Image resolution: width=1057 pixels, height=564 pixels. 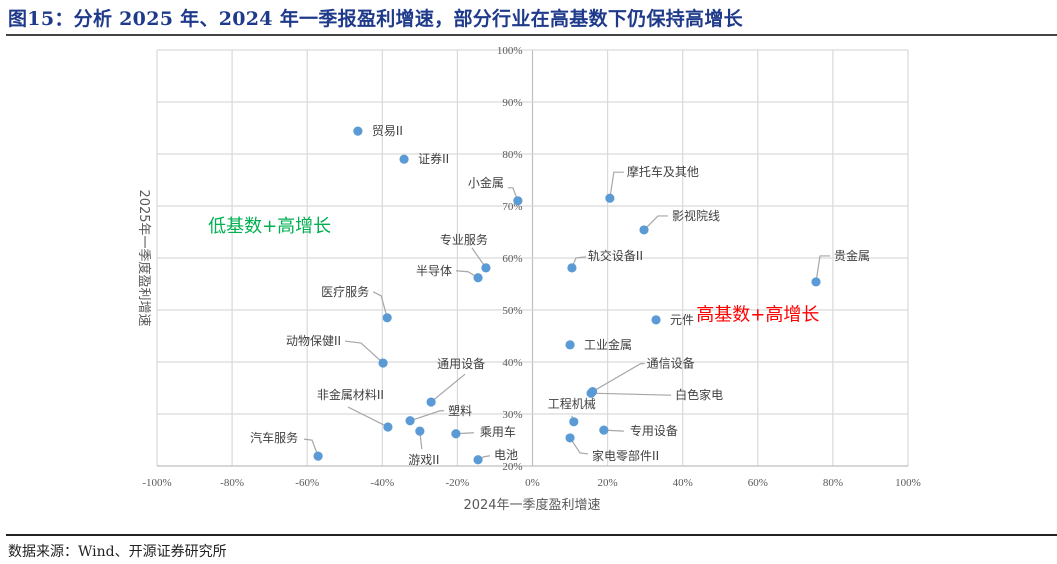 I want to click on point-label: 汽车服务, so click(x=274, y=437).